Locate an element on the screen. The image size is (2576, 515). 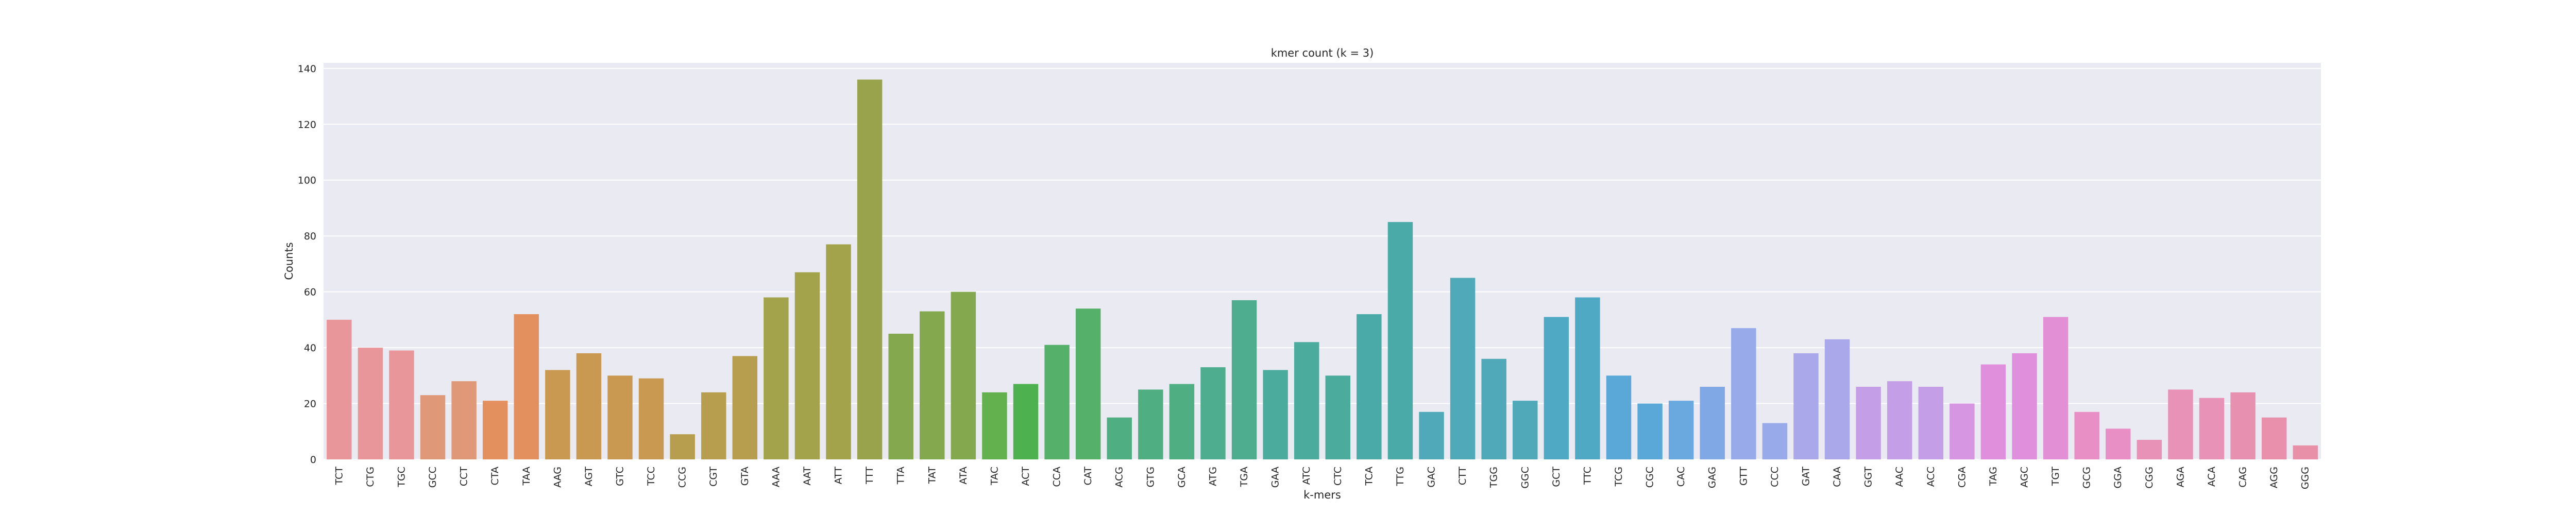
x-tick-label: TTT is located at coordinates (870, 476).